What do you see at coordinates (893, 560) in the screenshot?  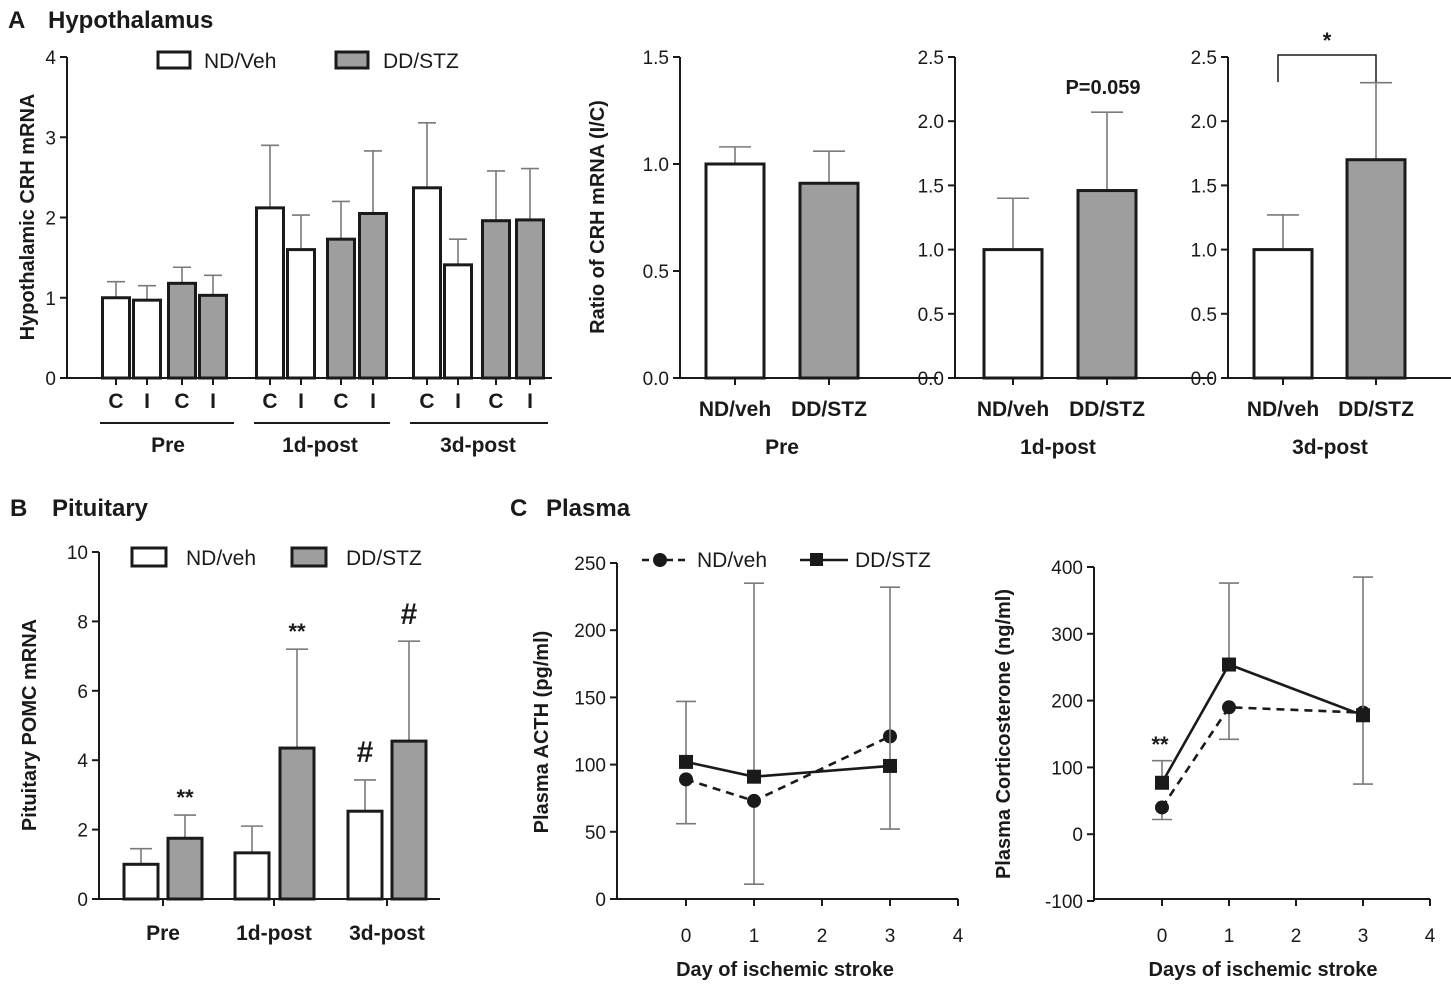 I see `c1-legend-label-dd: DD/STZ` at bounding box center [893, 560].